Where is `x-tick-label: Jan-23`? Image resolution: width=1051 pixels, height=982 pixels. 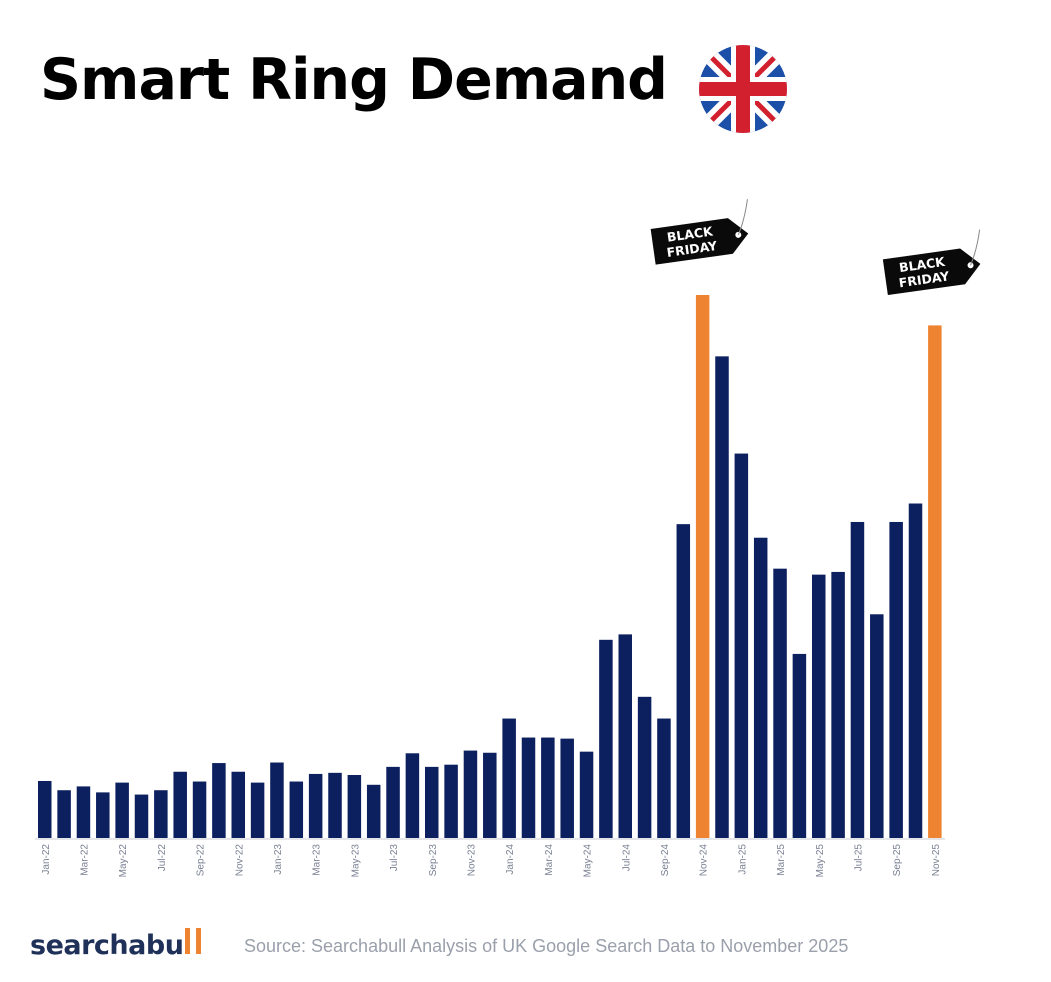 x-tick-label: Jan-23 is located at coordinates (278, 859).